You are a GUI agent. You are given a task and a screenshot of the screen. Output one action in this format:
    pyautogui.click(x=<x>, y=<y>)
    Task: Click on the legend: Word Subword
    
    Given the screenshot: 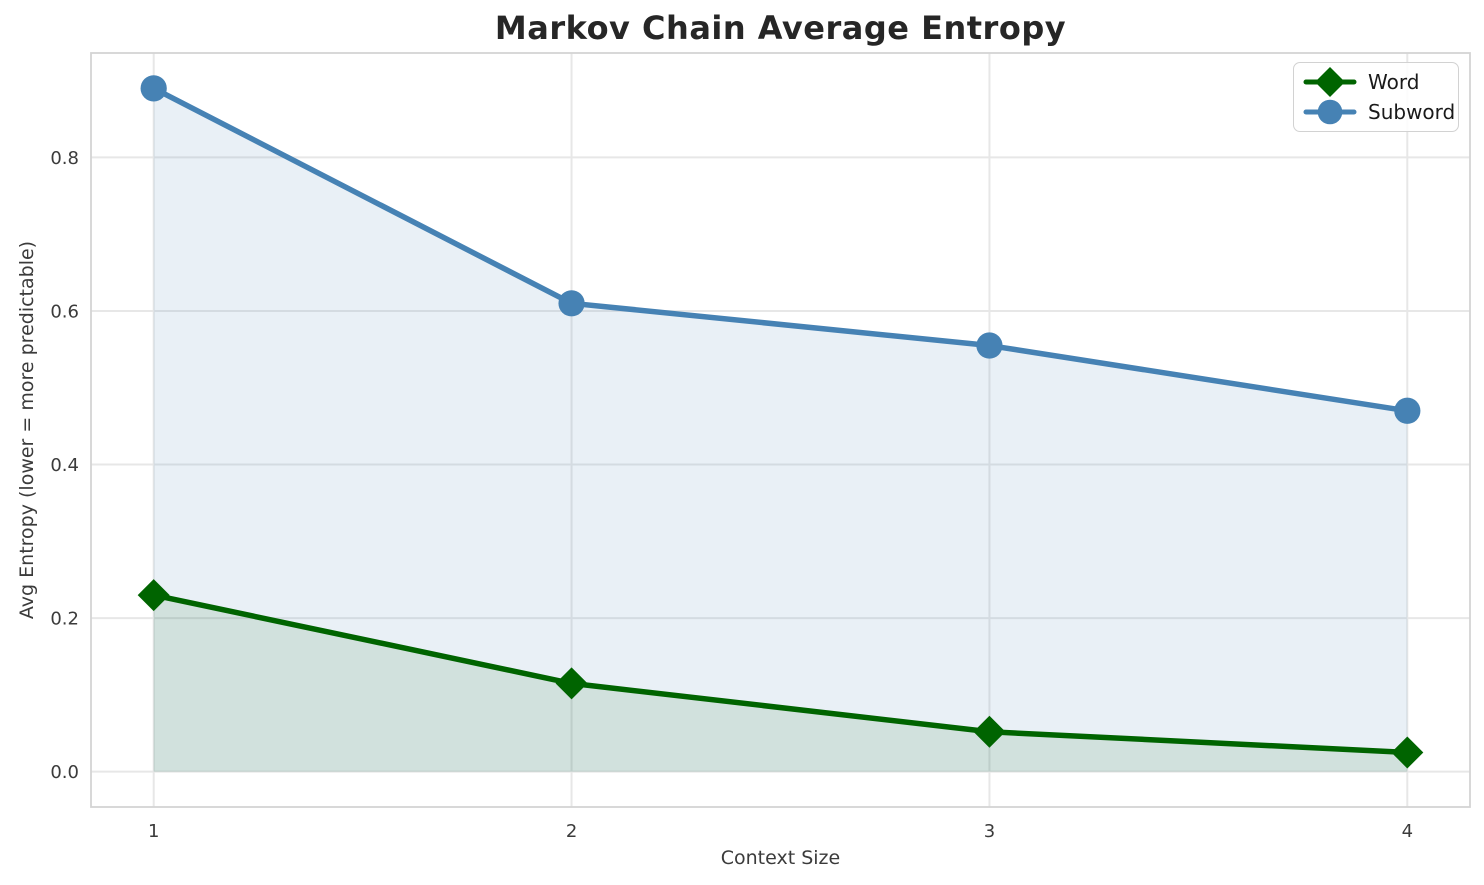 What is the action you would take?
    pyautogui.click(x=1376, y=97)
    